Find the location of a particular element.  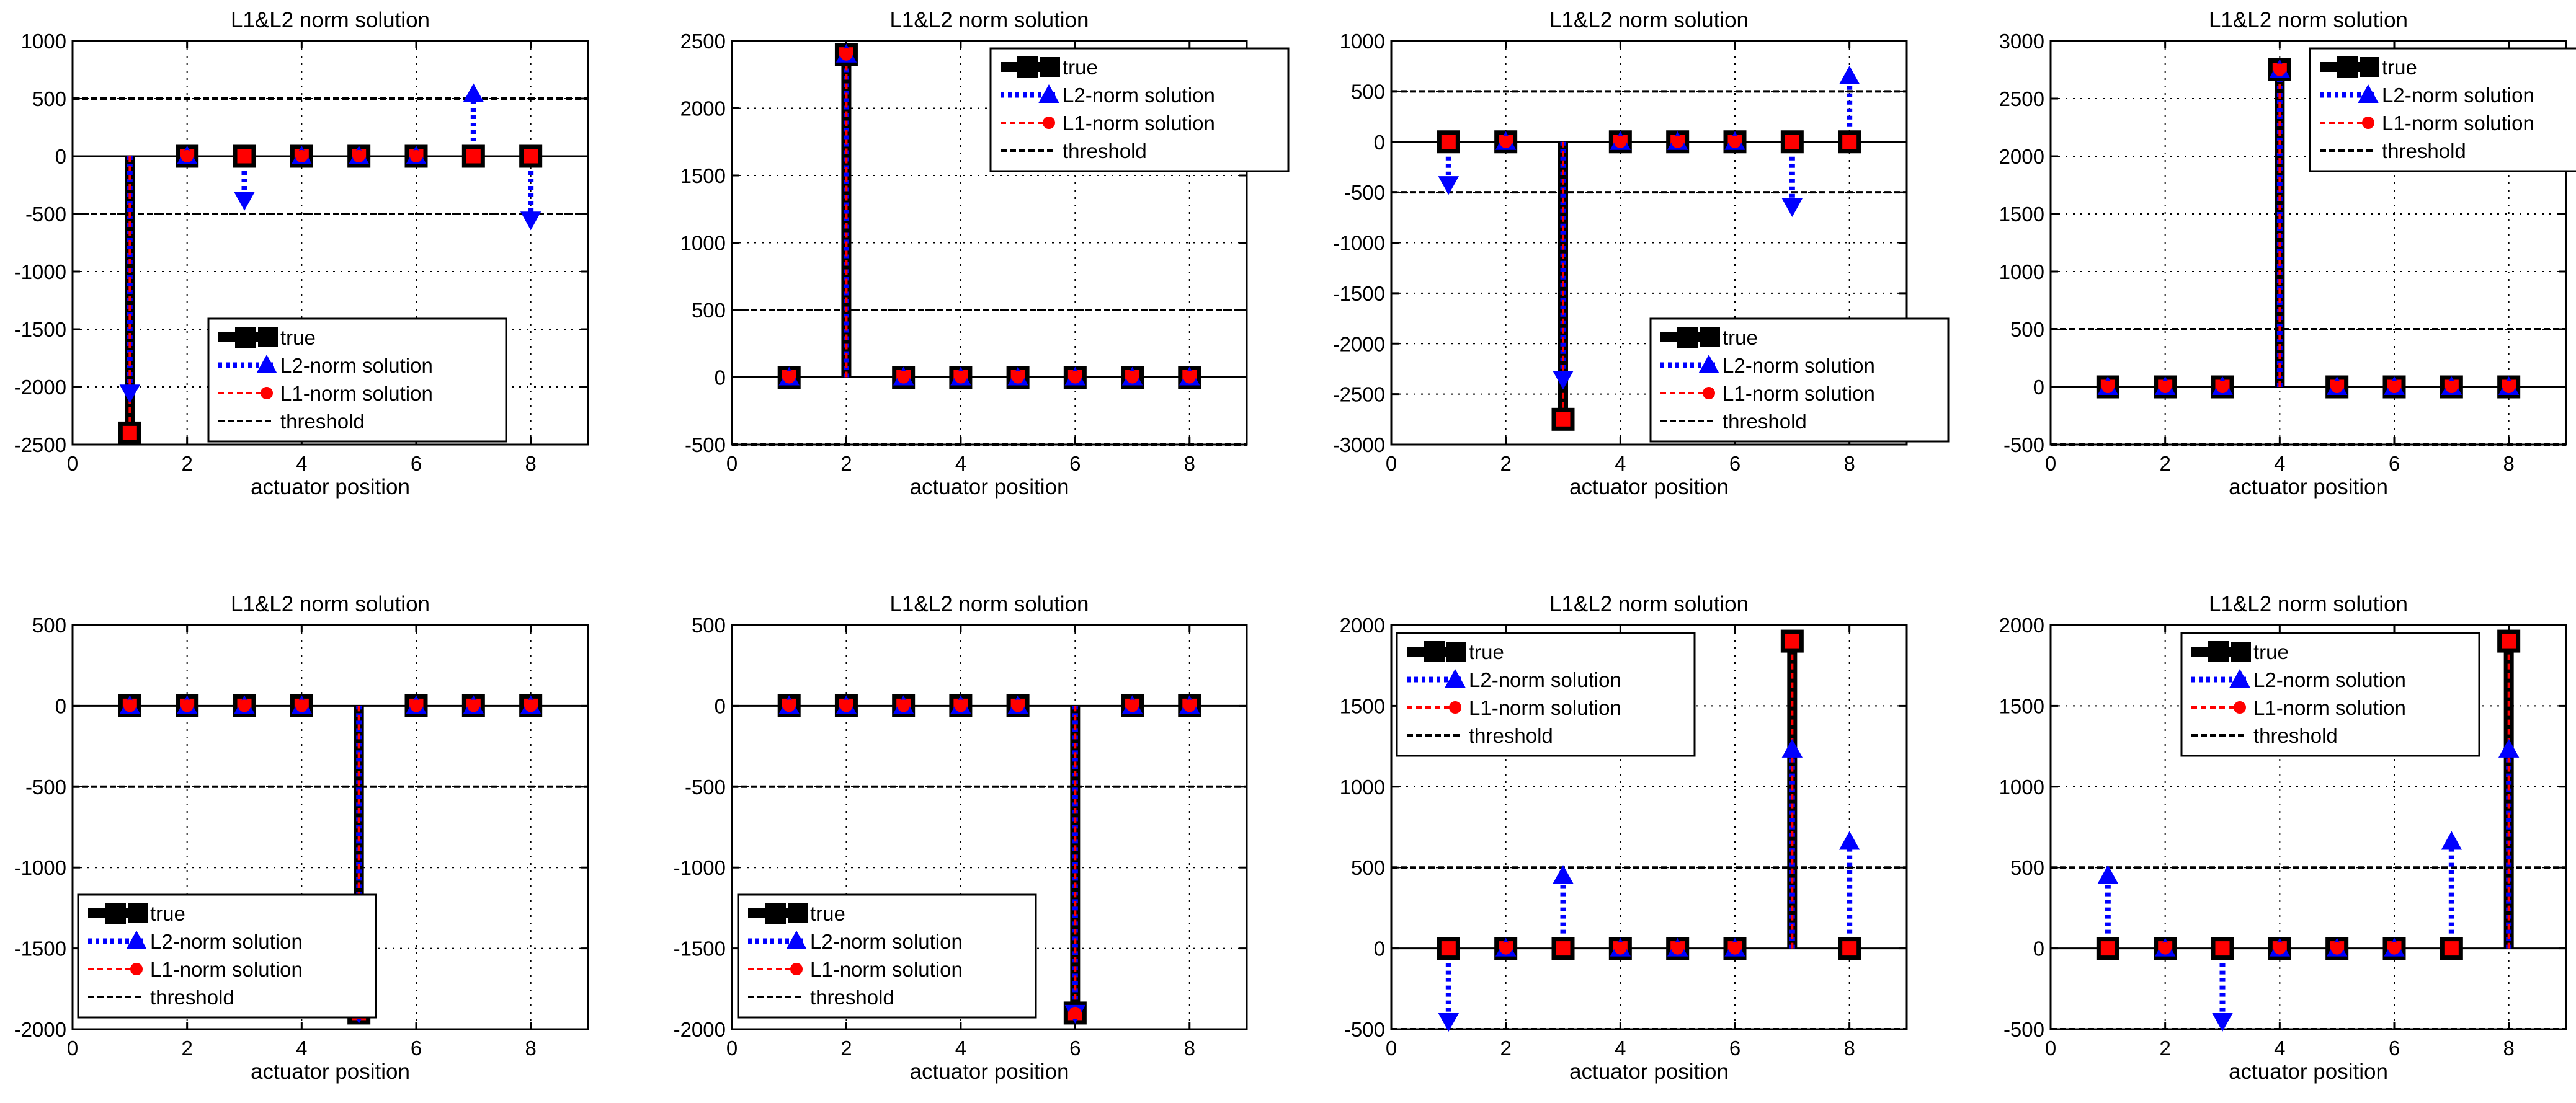

legend-item: L1-norm solution is located at coordinates (1768, 394).